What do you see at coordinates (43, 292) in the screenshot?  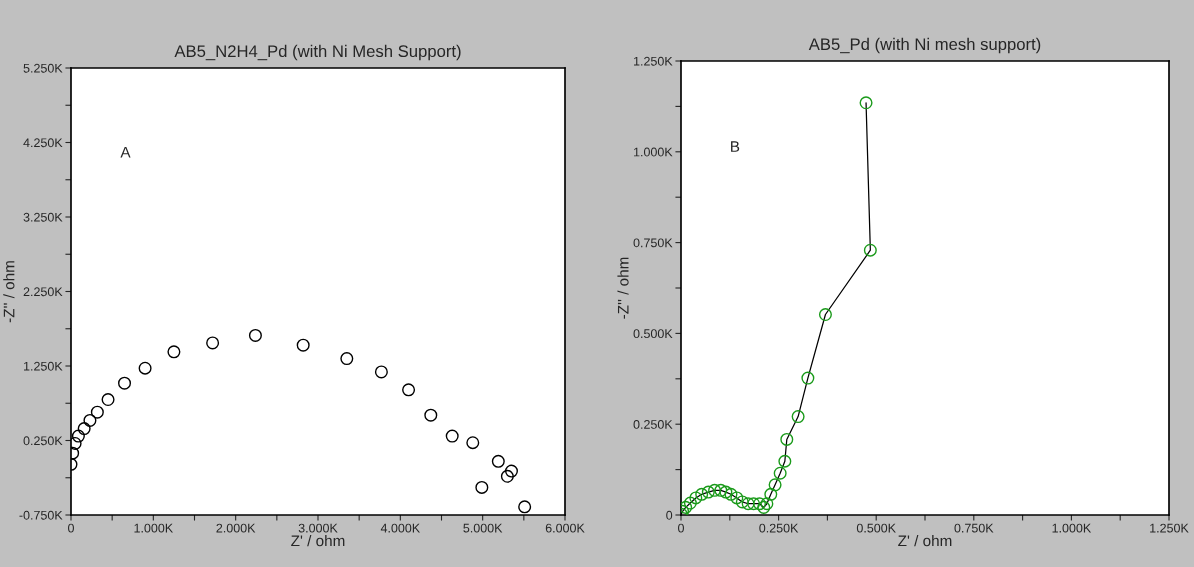 I see `y-tick-label: 2.250K` at bounding box center [43, 292].